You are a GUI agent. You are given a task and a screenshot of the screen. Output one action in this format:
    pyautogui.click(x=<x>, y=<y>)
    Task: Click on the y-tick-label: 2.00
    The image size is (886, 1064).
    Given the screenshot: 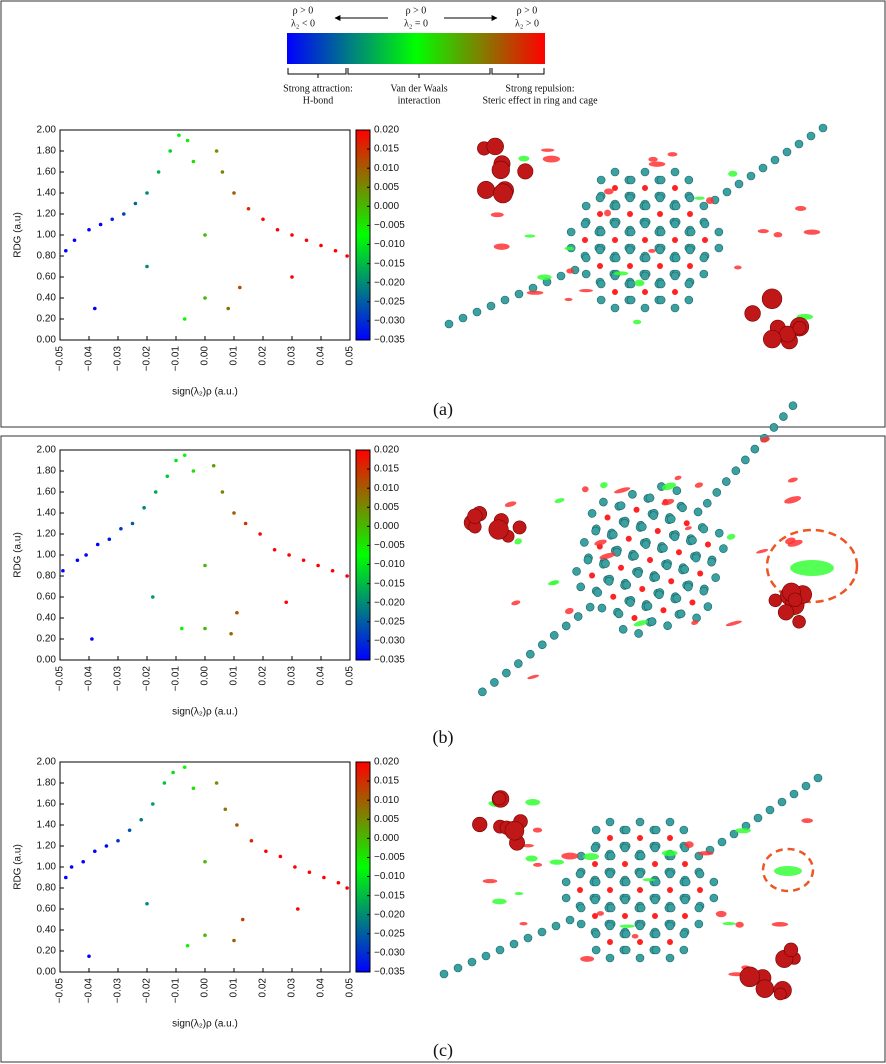 What is the action you would take?
    pyautogui.click(x=47, y=762)
    